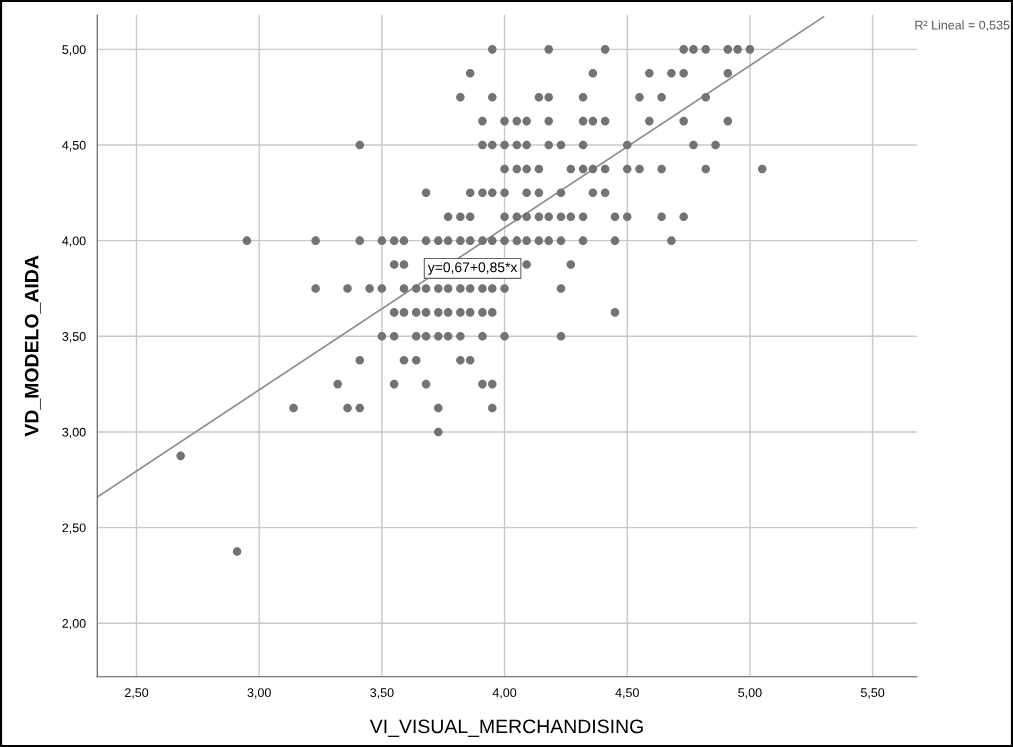 Image resolution: width=1013 pixels, height=747 pixels. Describe the element at coordinates (504, 693) in the screenshot. I see `x-tick-label: 4,00` at that location.